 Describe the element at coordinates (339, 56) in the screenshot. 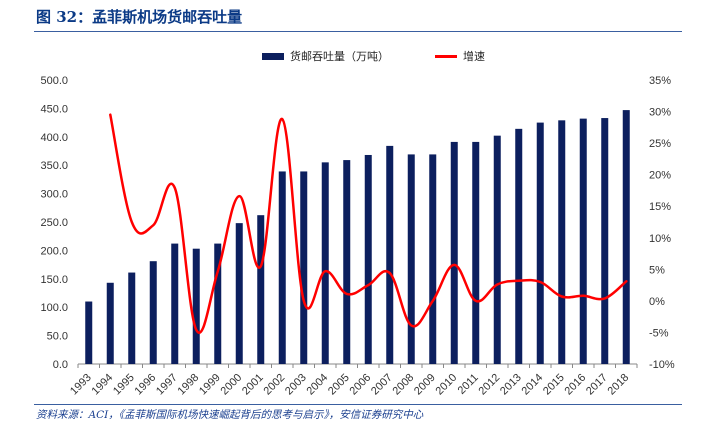

I see `legend-bar-label: 货邮吞吐量（万吨）` at that location.